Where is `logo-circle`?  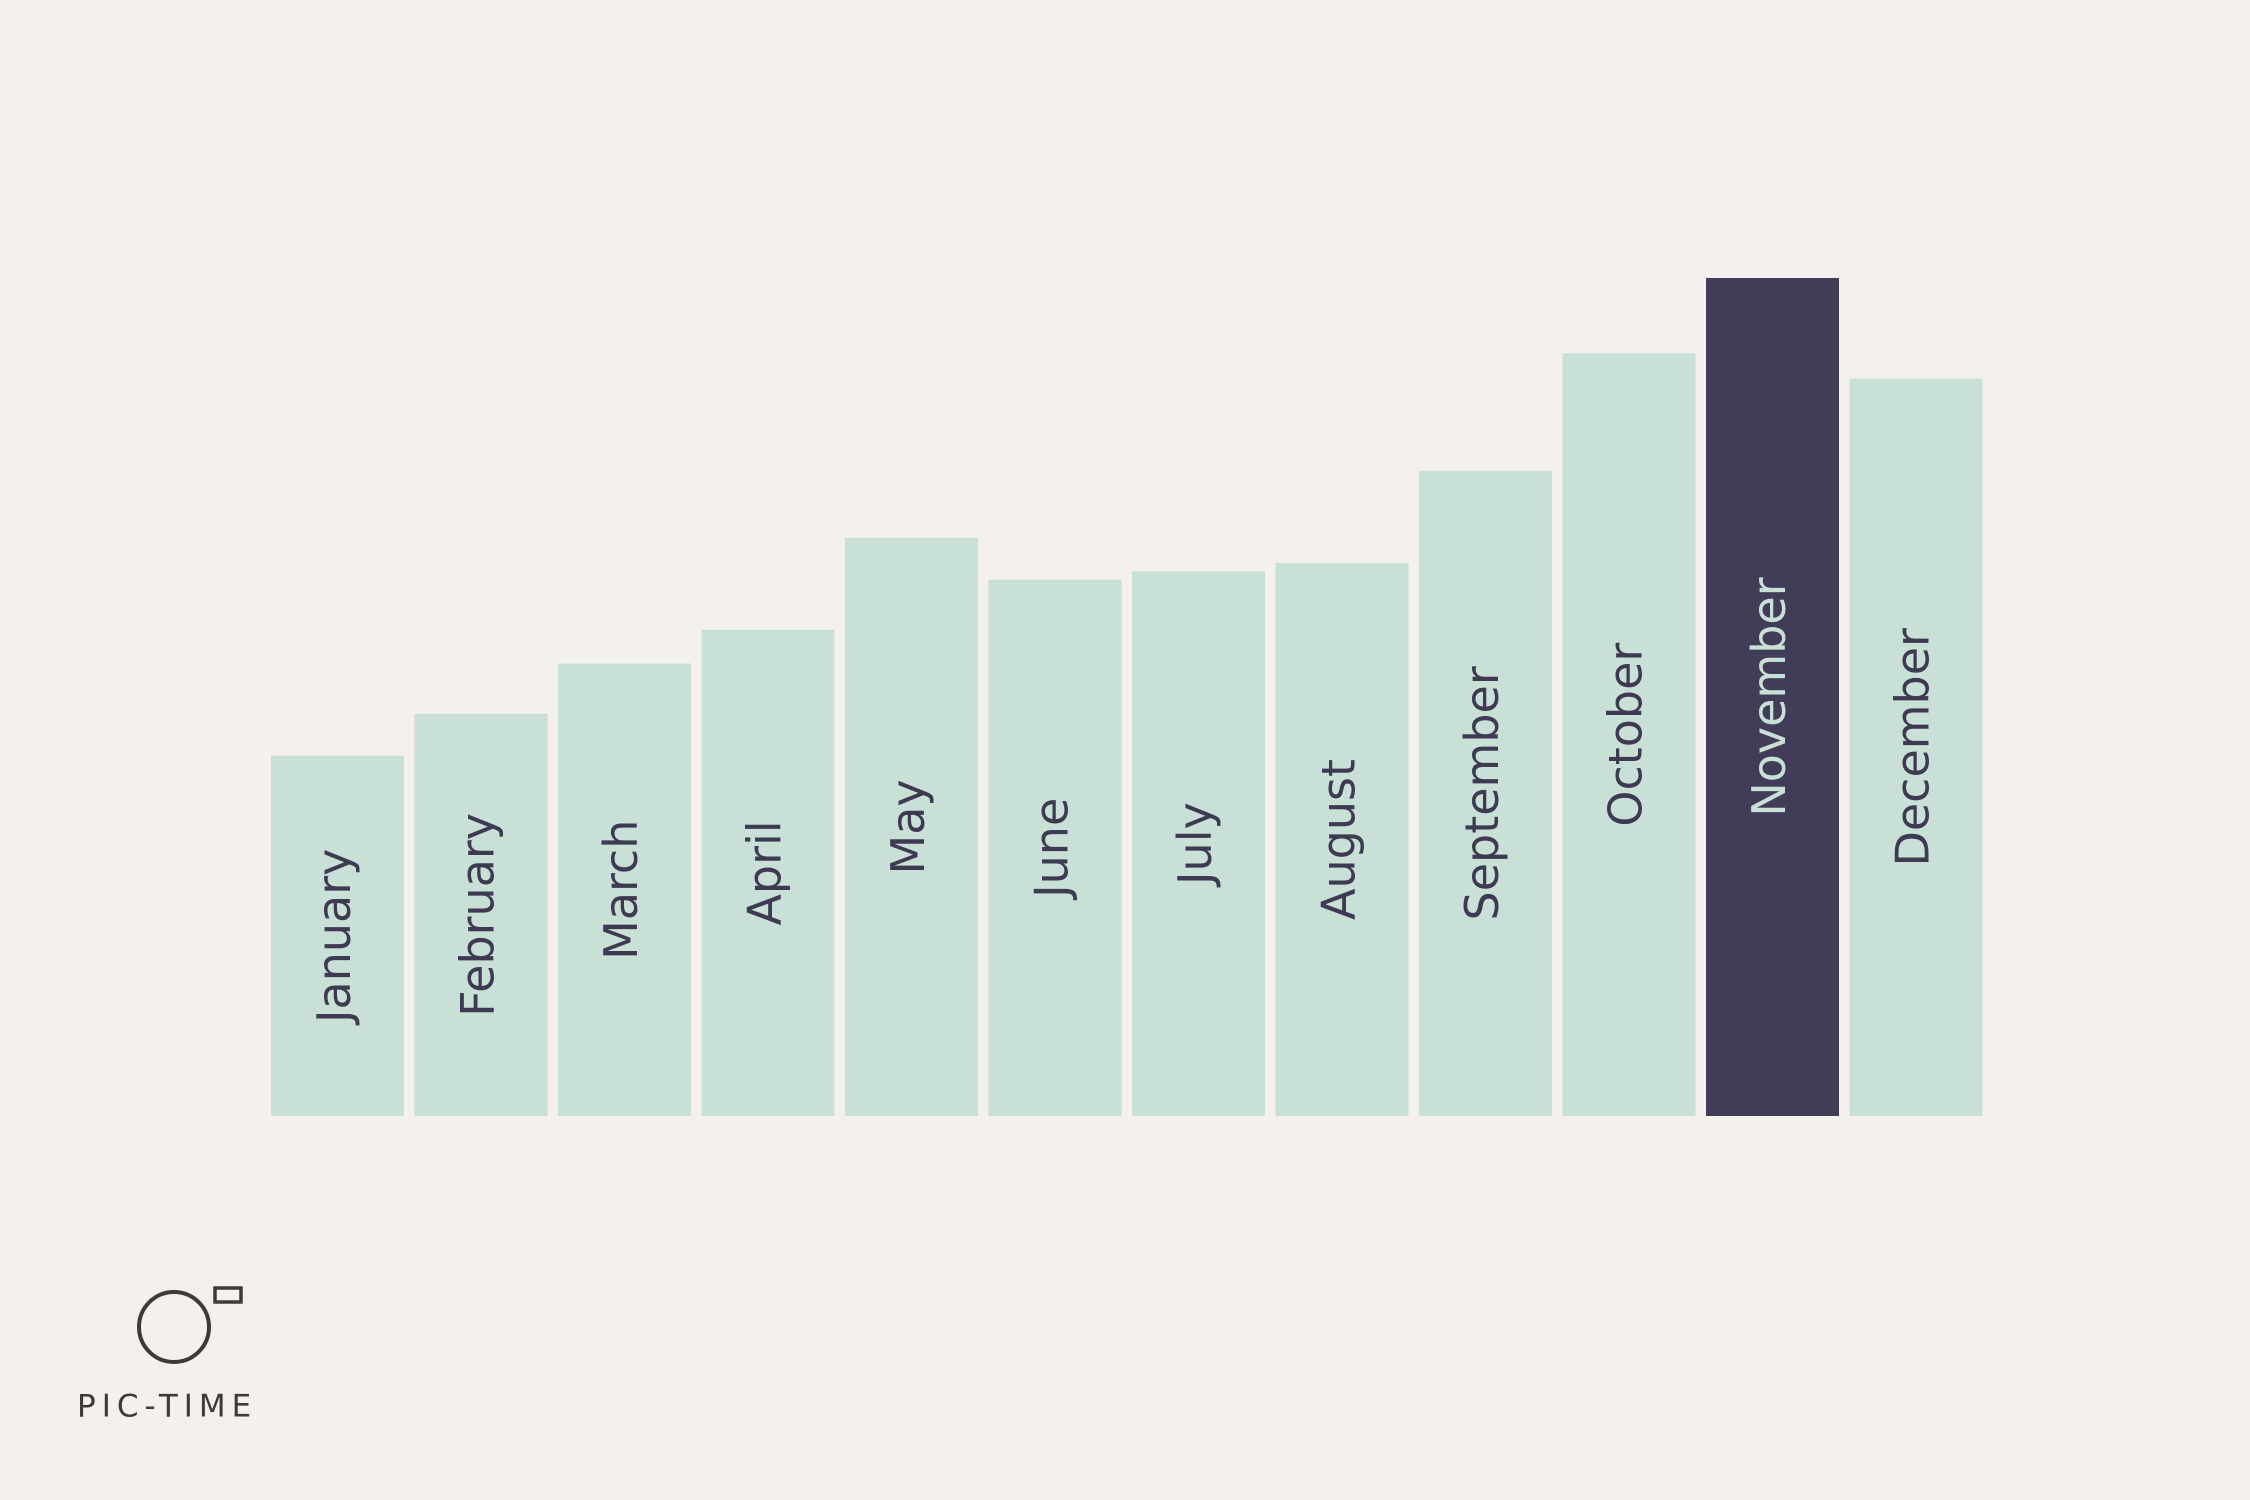 logo-circle is located at coordinates (174, 1327).